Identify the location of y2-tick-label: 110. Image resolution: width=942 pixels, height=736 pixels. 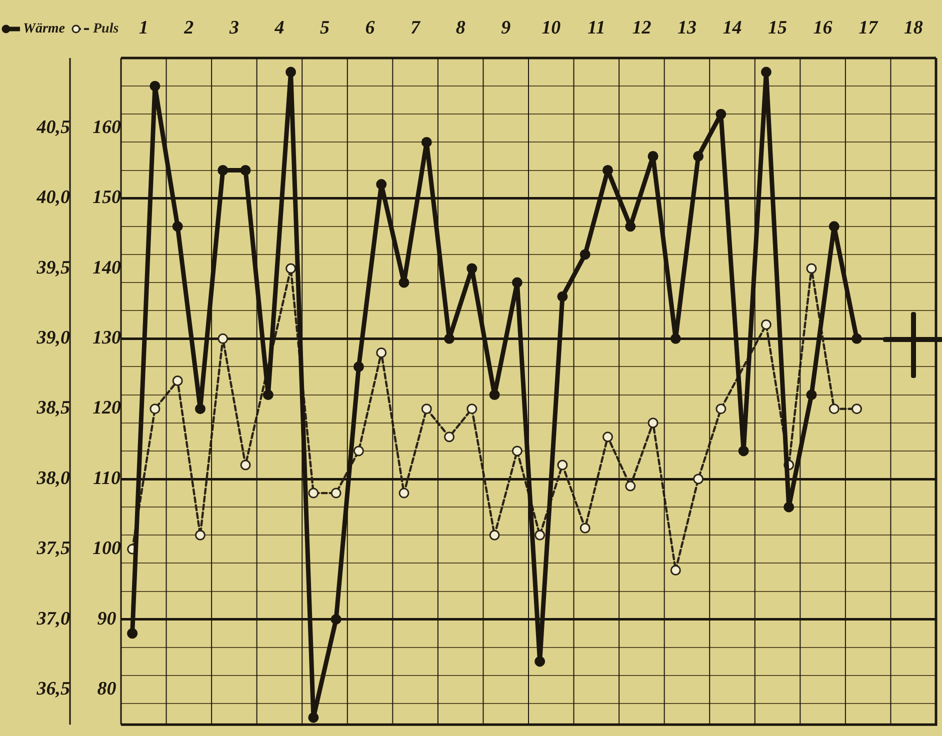
(107, 478).